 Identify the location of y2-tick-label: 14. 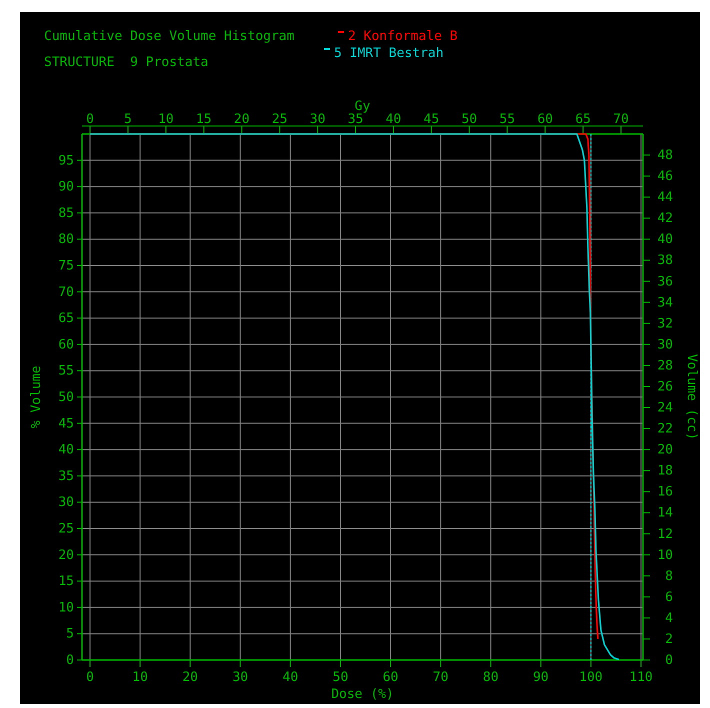
(665, 513).